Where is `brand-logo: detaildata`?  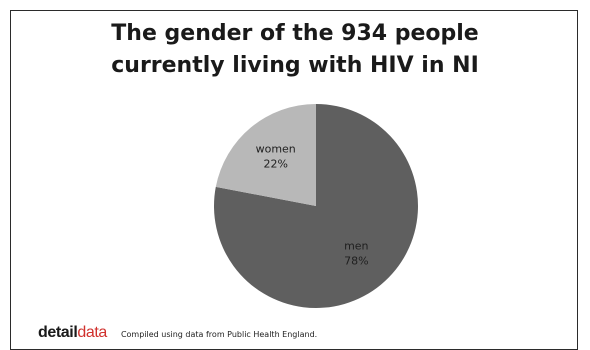
brand-logo: detaildata is located at coordinates (72, 333).